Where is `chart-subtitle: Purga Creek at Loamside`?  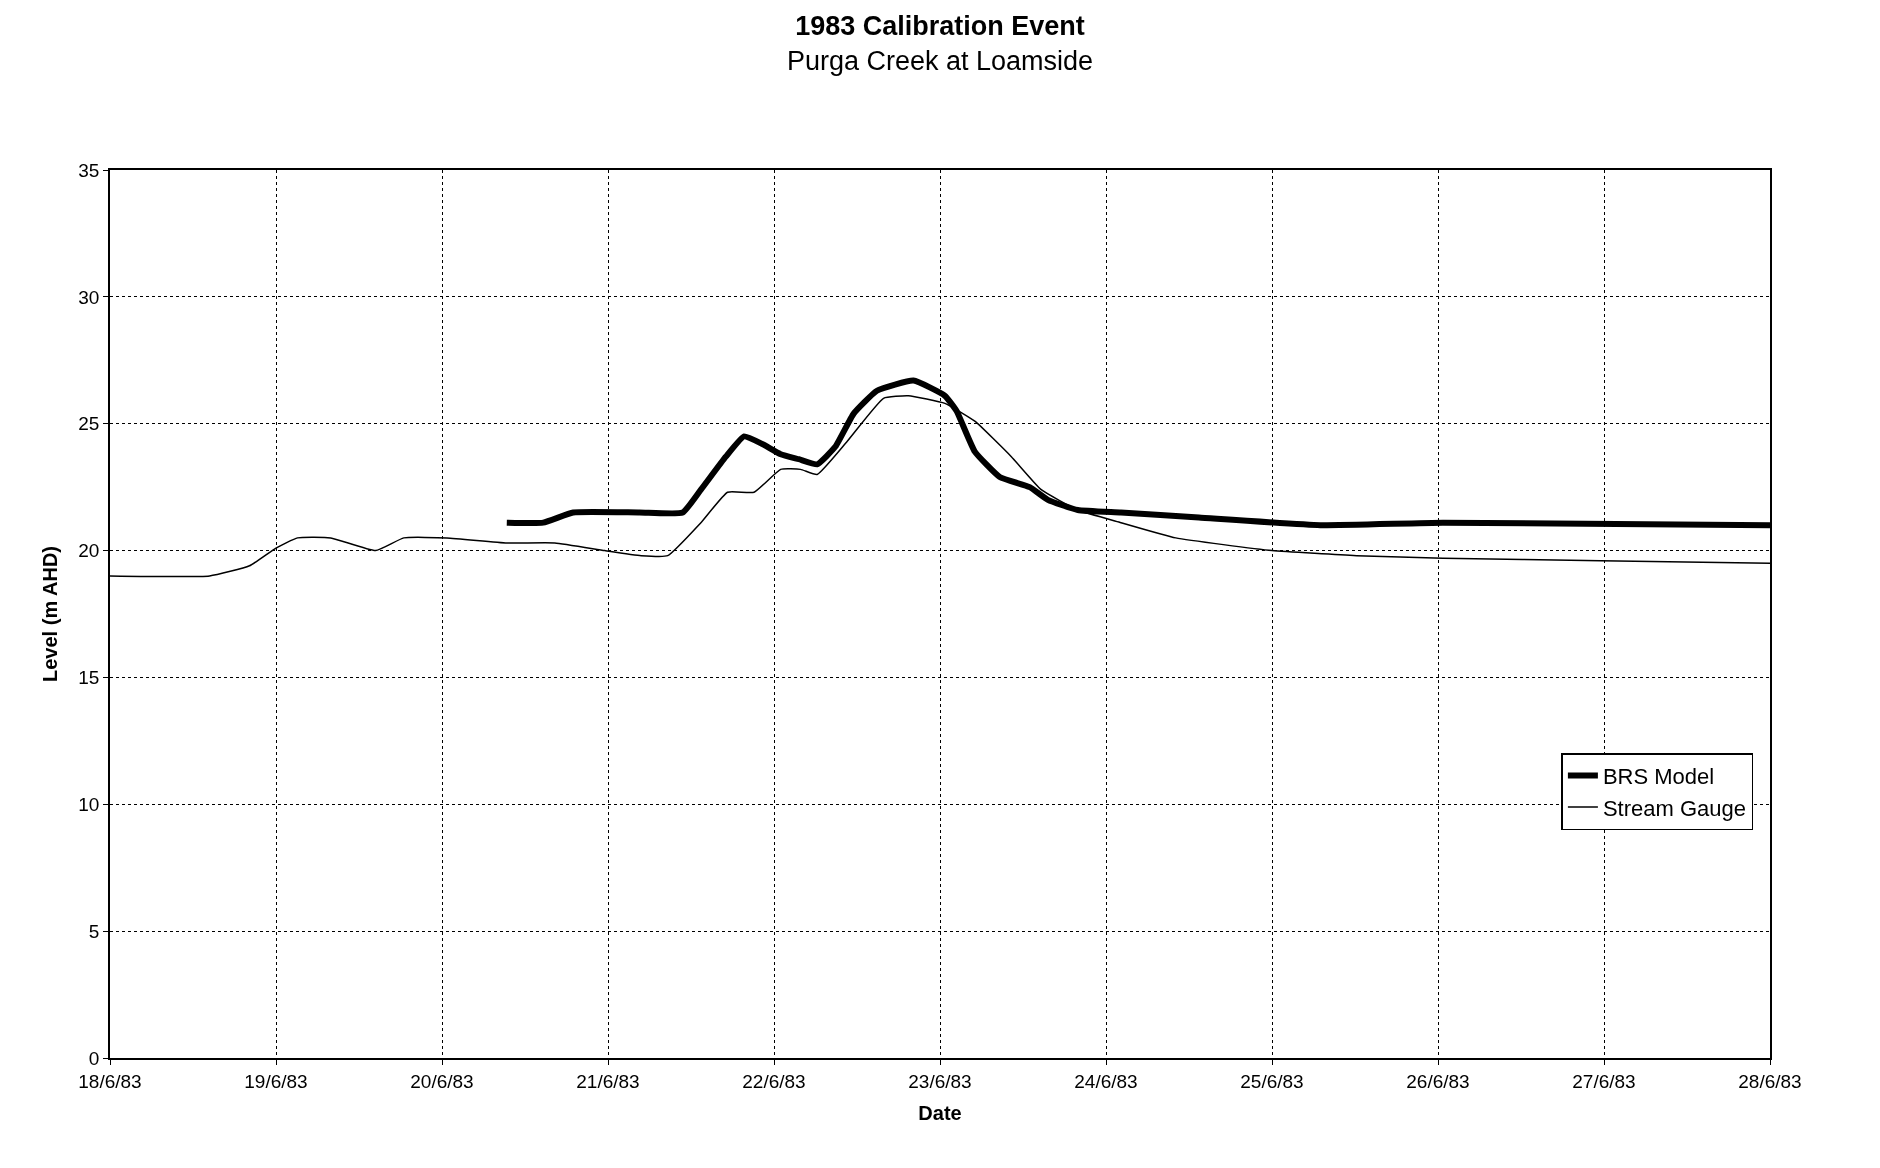 chart-subtitle: Purga Creek at Loamside is located at coordinates (940, 61).